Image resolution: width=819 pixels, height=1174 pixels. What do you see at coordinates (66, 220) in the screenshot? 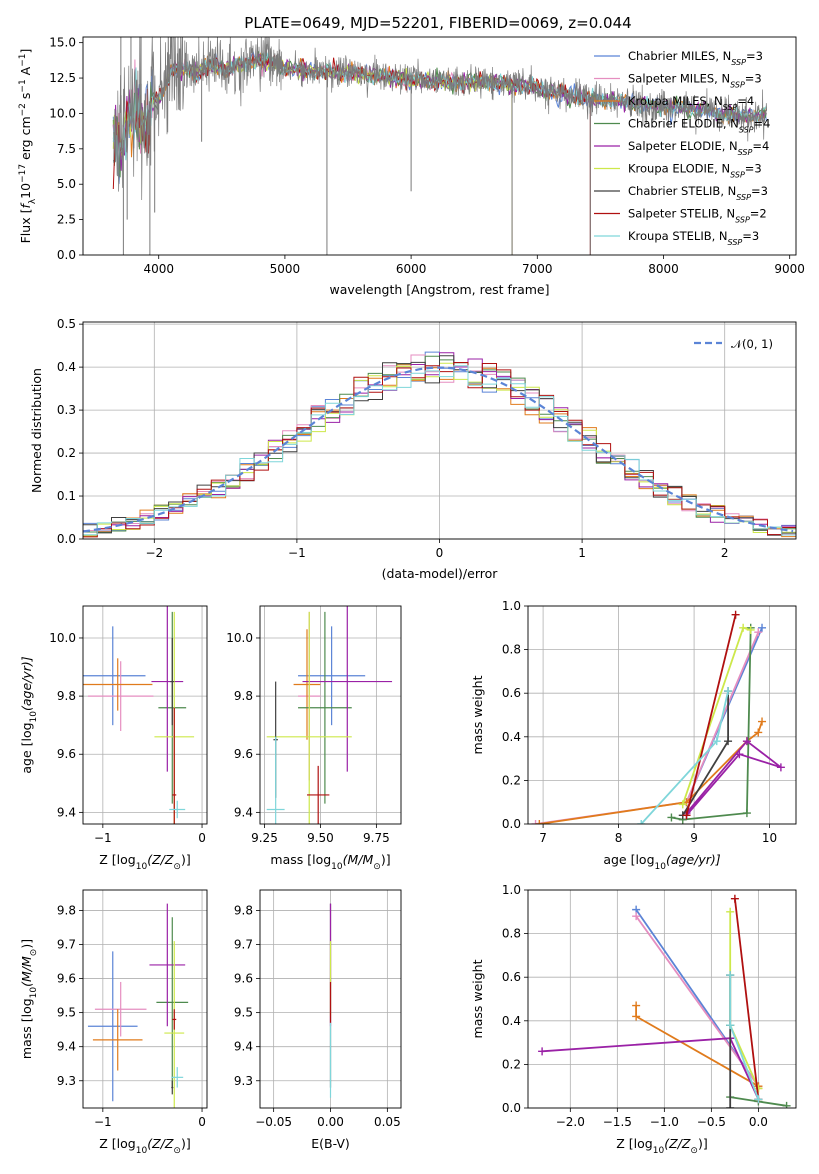
I see `y-tick-label: 2.5` at bounding box center [66, 220].